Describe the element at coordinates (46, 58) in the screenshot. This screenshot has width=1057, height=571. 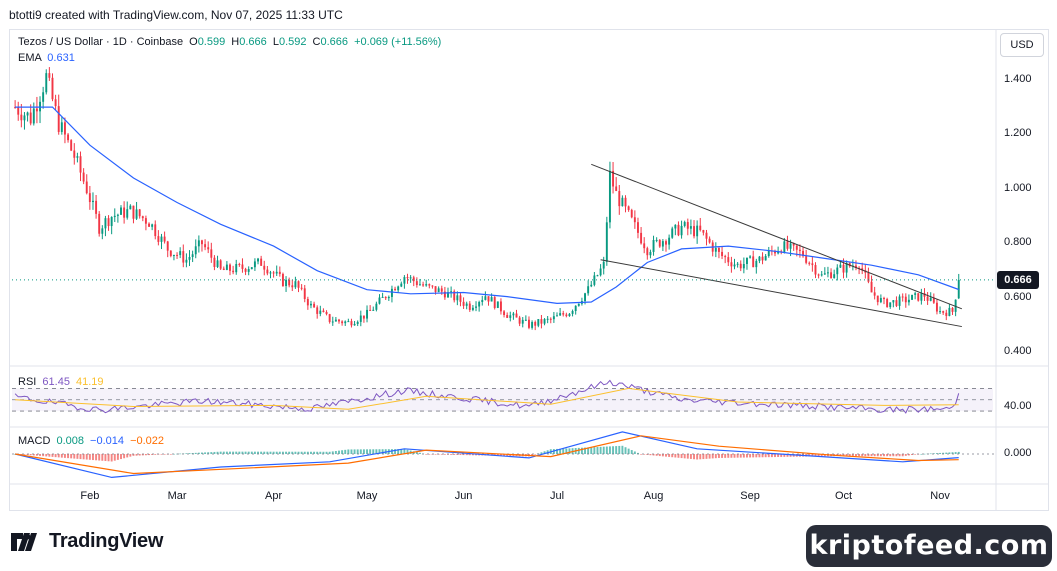
I see `ema-legend: EMA 0.631` at that location.